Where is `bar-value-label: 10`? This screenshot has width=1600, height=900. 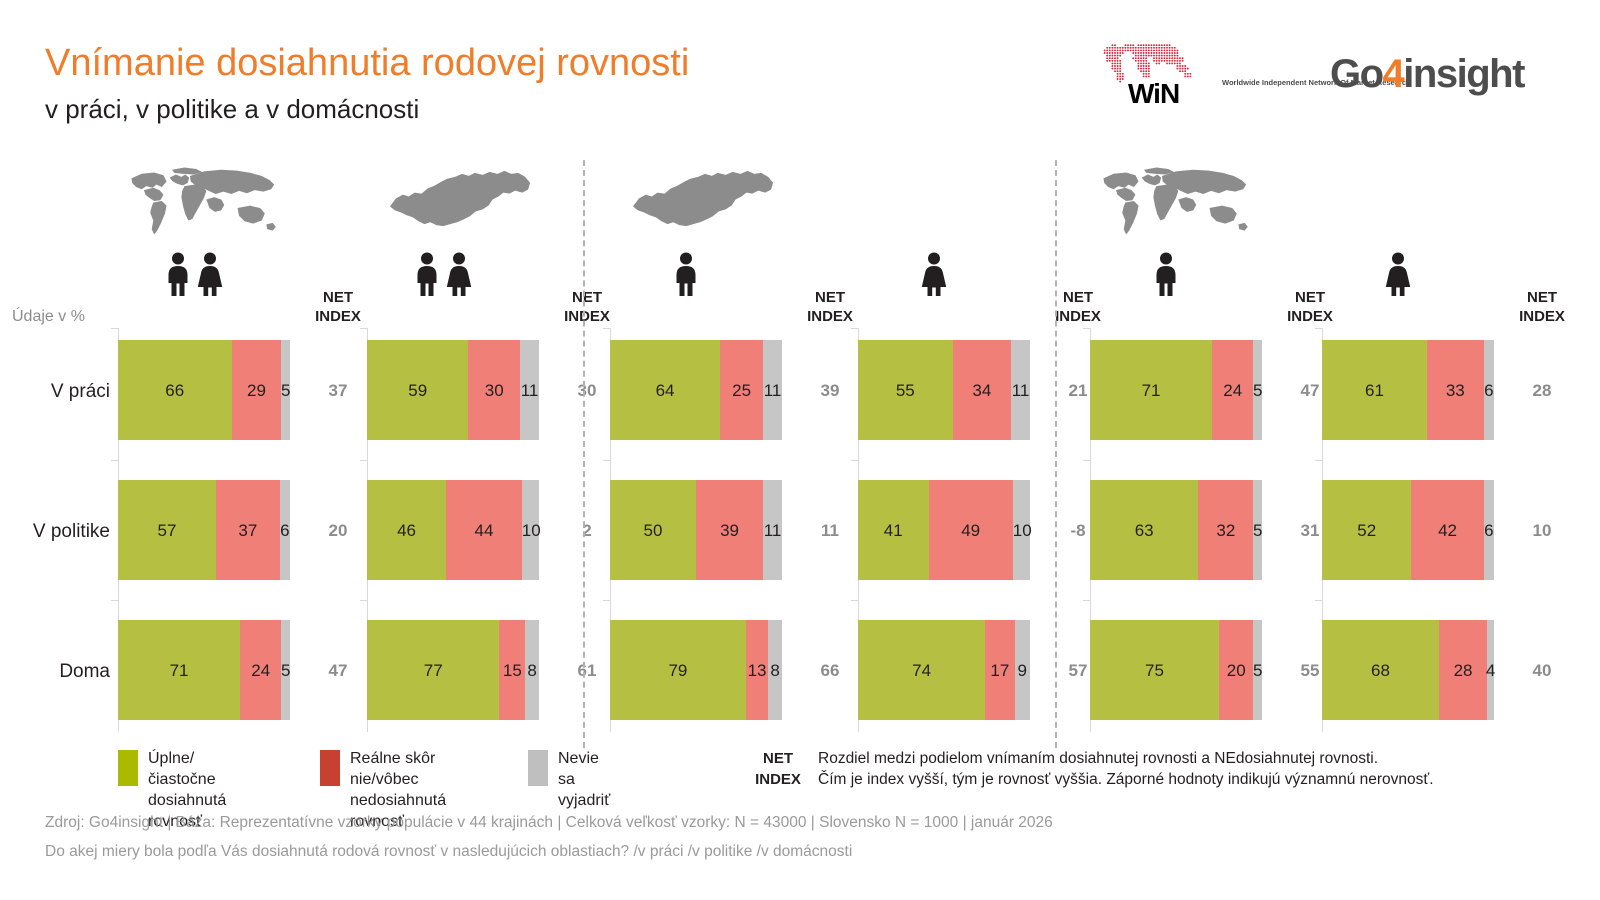 bar-value-label: 10 is located at coordinates (1022, 530).